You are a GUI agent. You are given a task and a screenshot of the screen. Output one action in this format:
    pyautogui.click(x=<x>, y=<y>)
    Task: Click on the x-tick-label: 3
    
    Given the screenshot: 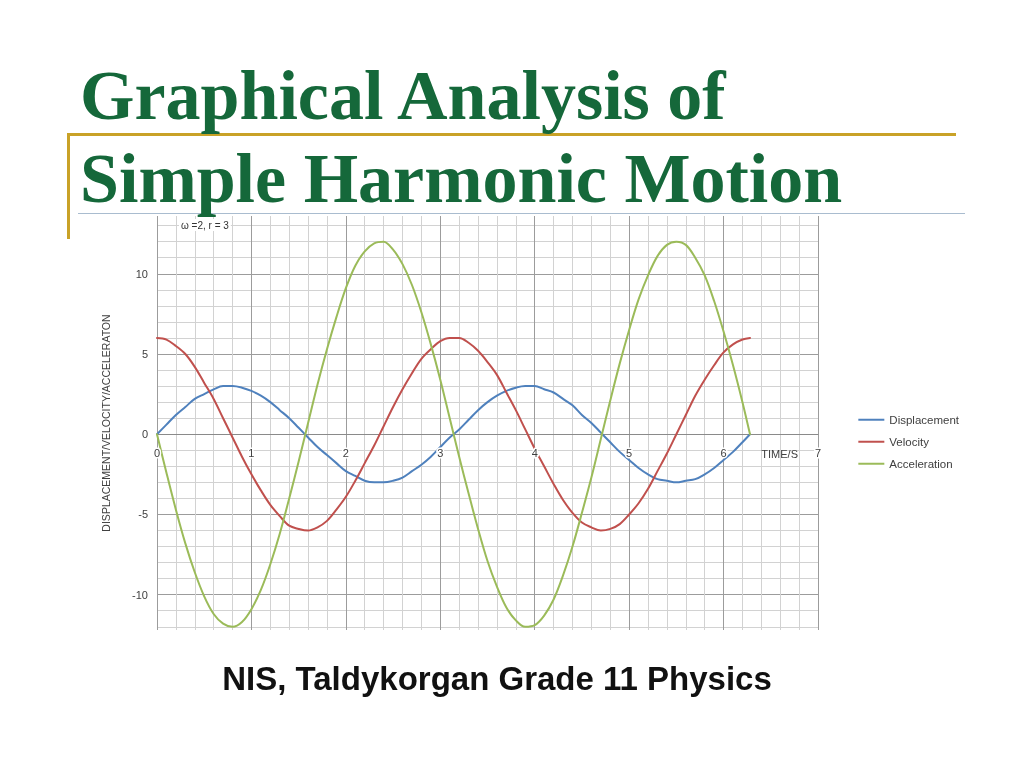 What is the action you would take?
    pyautogui.click(x=440, y=452)
    